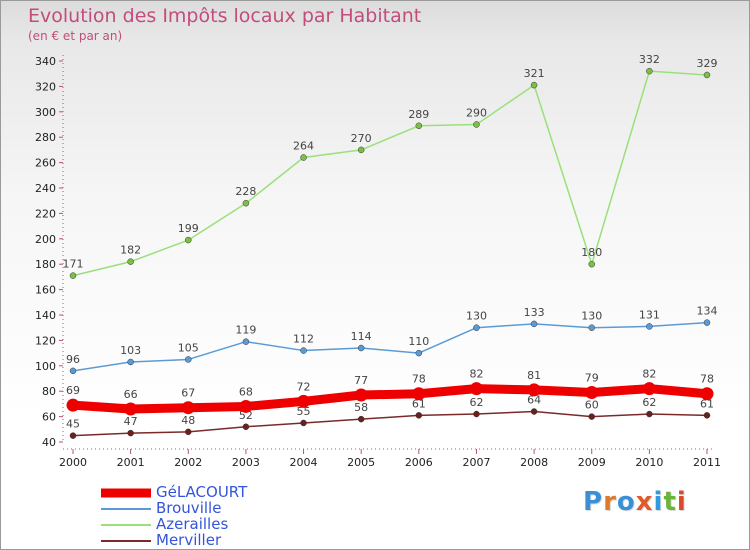  I want to click on y-tick-label: 80, so click(49, 391).